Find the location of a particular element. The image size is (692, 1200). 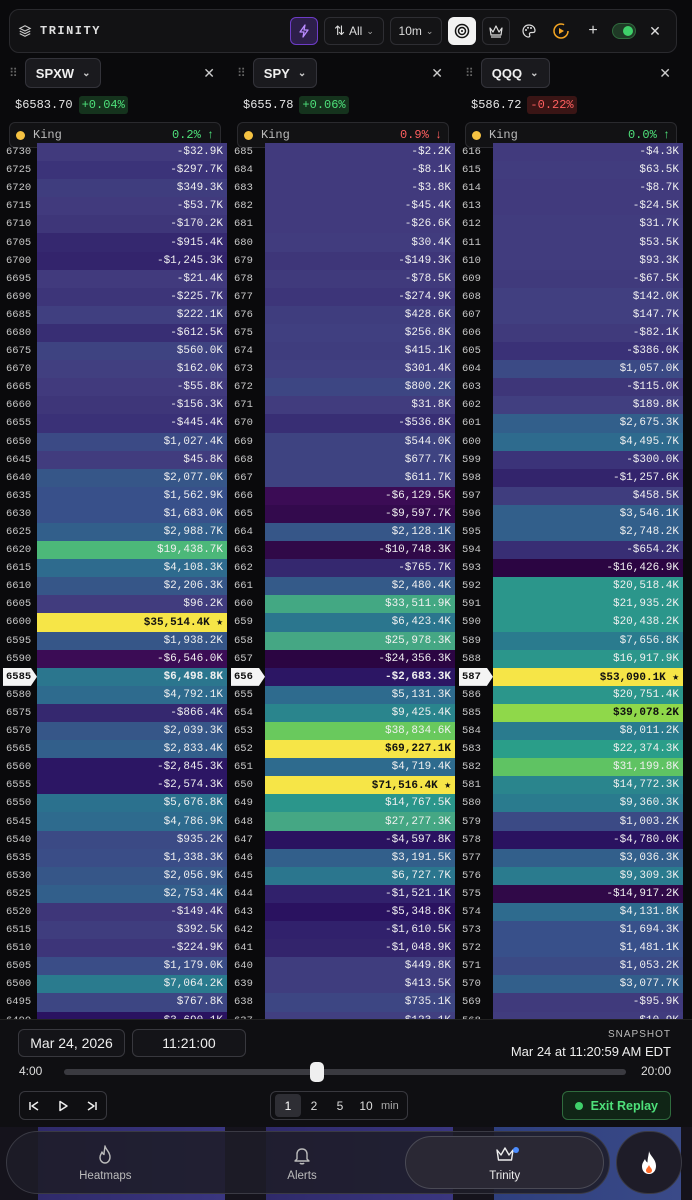

strike-row: 6660 -$156.3K is located at coordinates (115, 405).